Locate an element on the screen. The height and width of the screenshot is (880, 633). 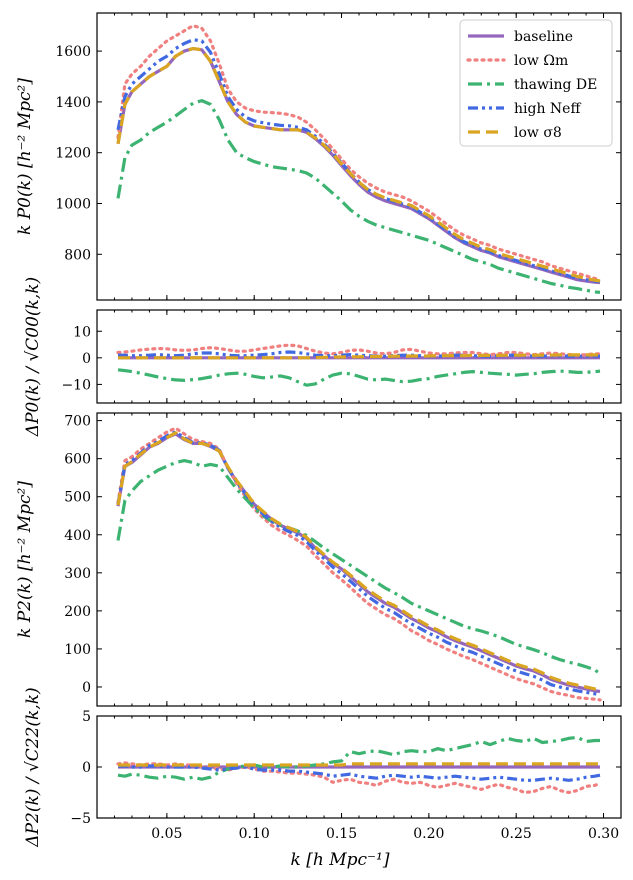
y-axis-title-dp2: ΔP2(k) / √C22(k,k) is located at coordinates (33, 767).